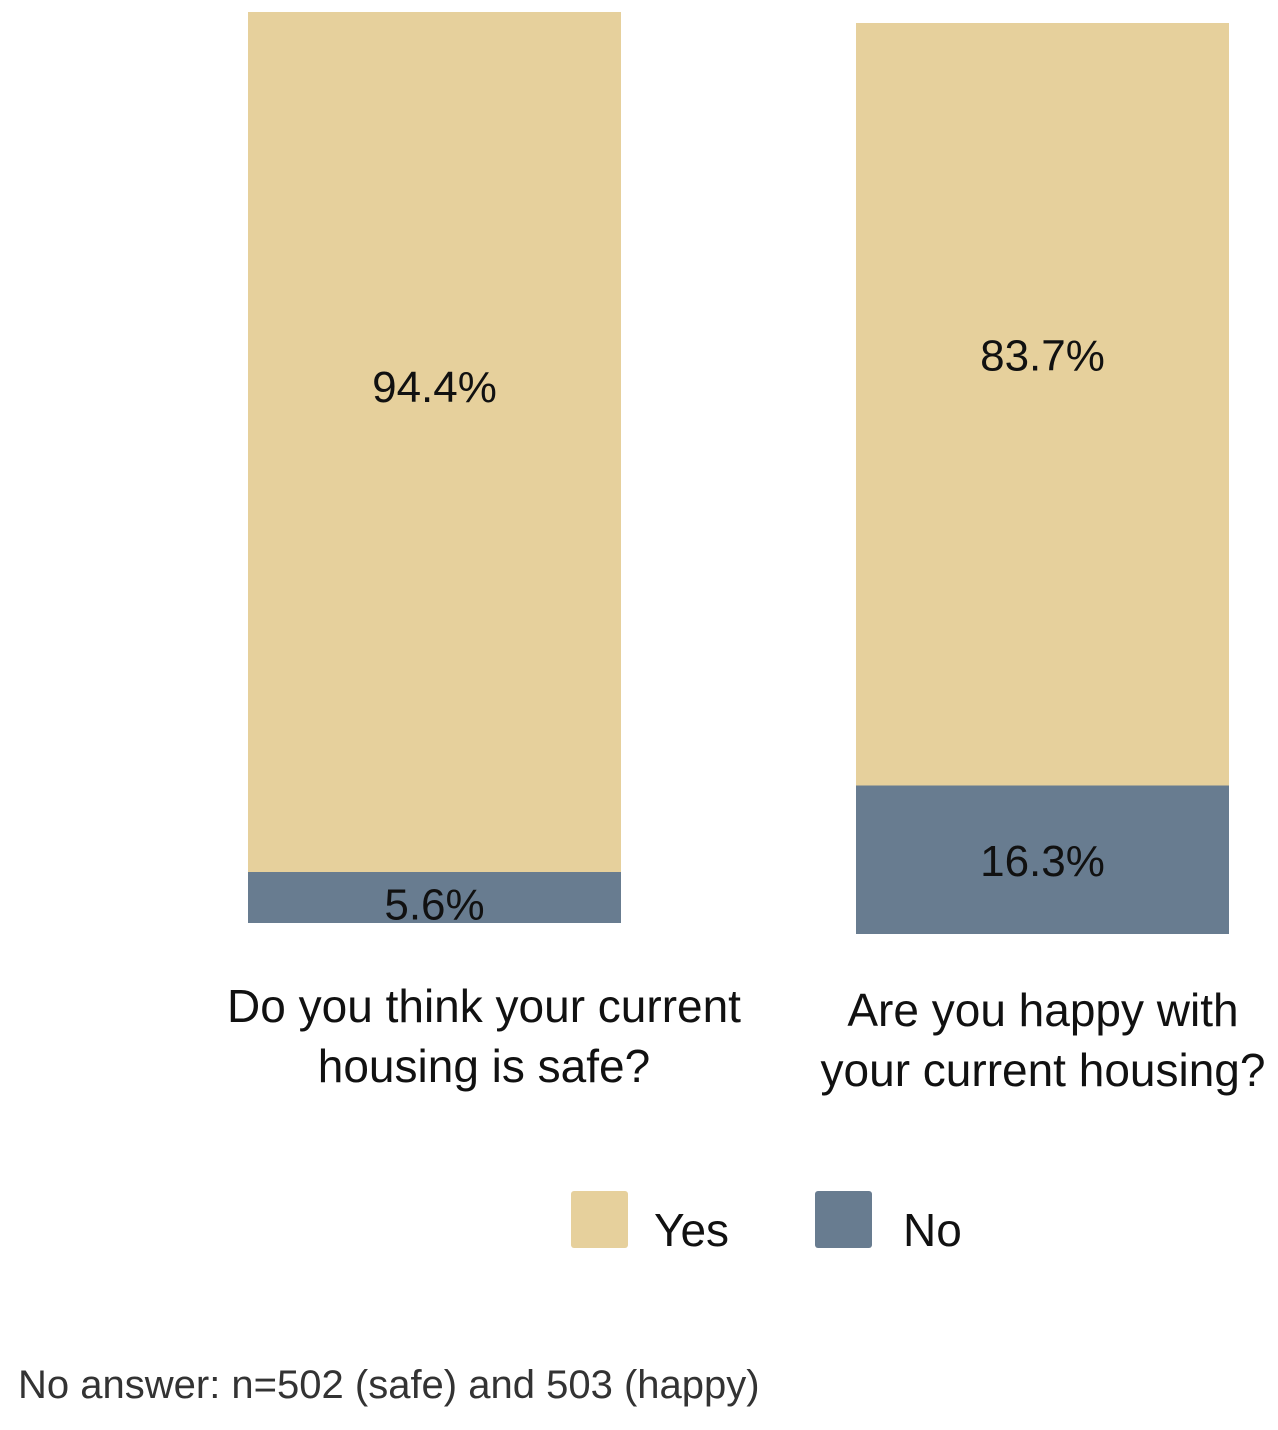 This screenshot has width=1278, height=1430. Describe the element at coordinates (599, 1219) in the screenshot. I see `legend-swatch-yes` at that location.